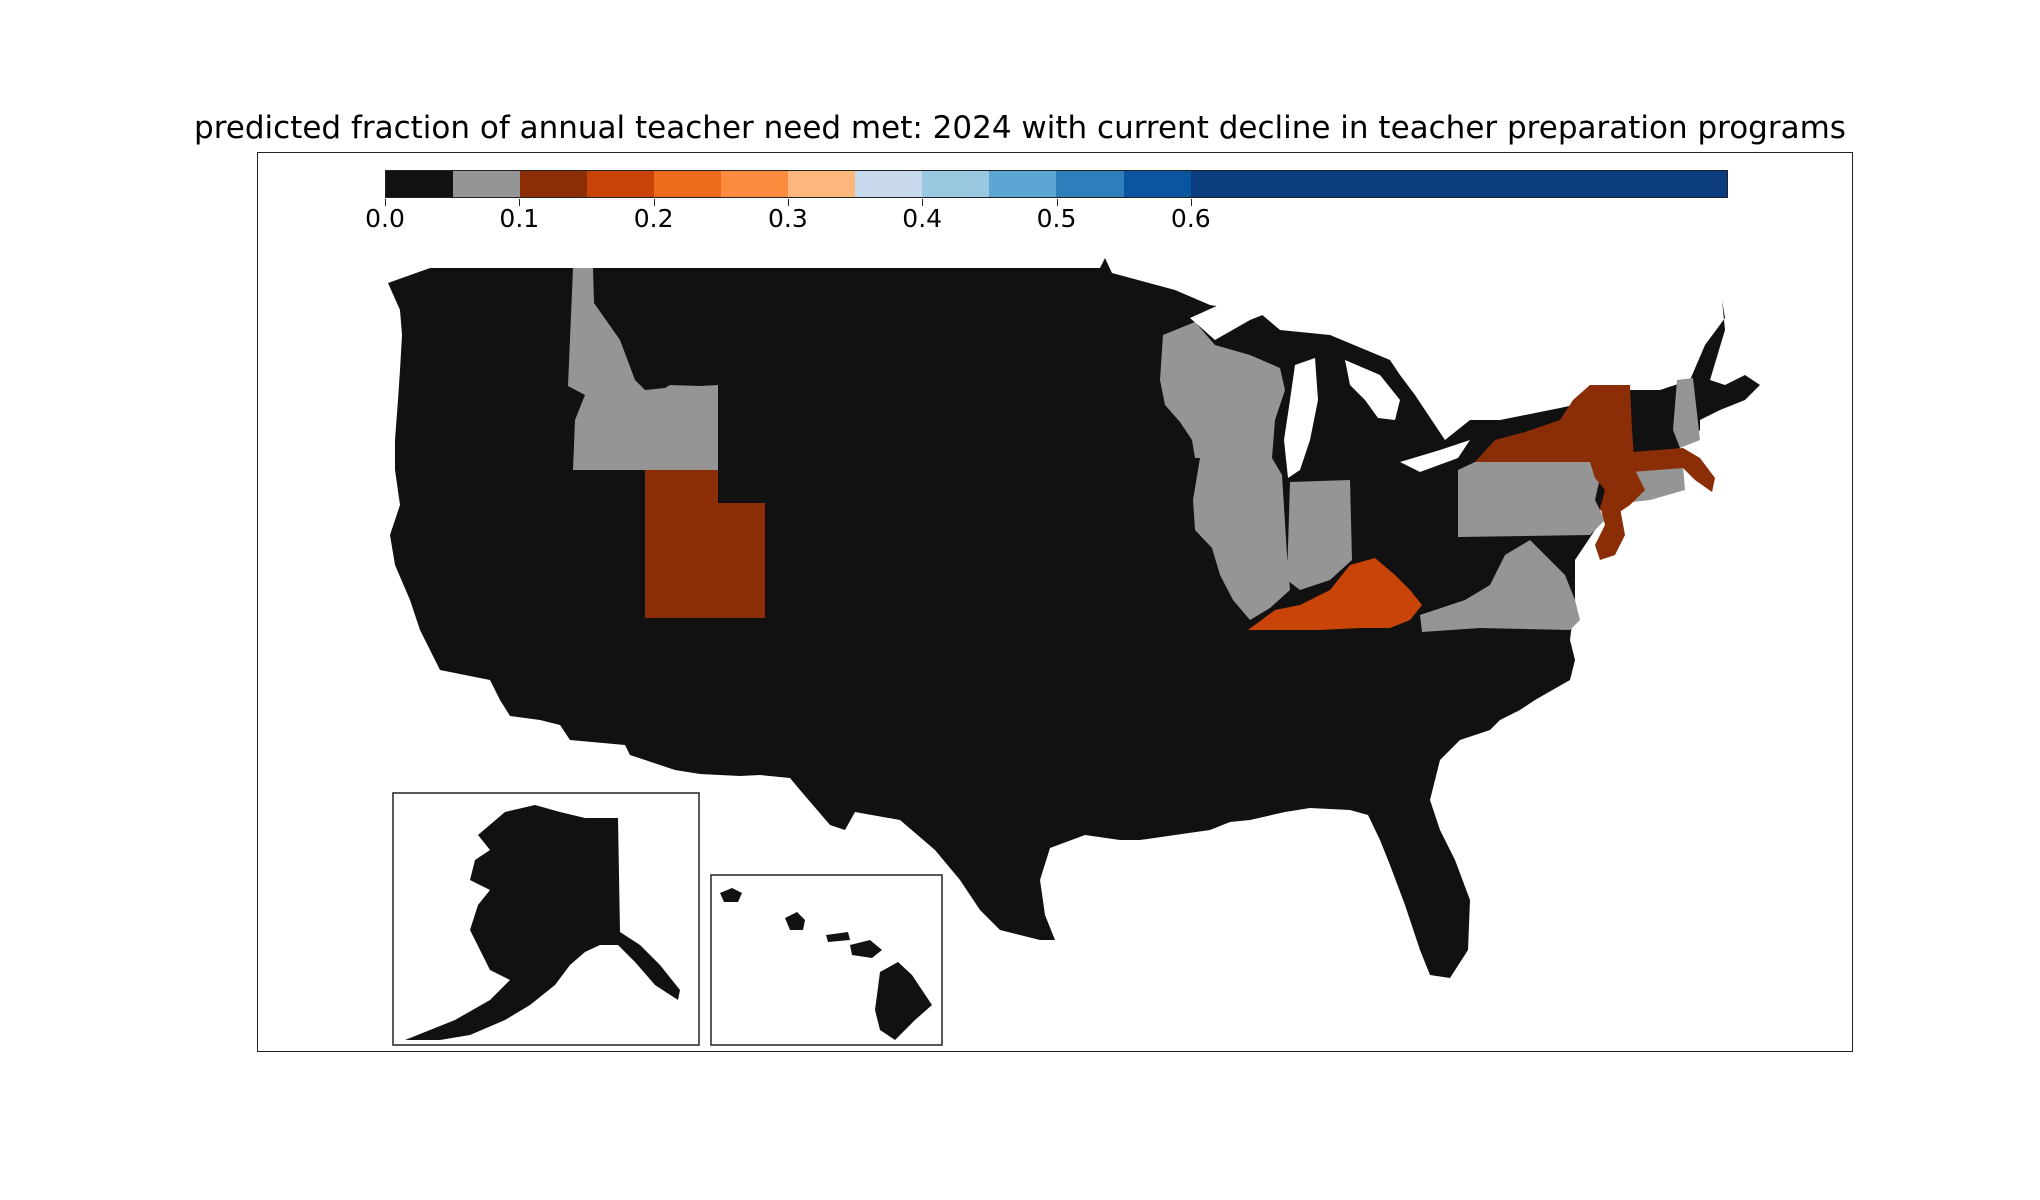 The height and width of the screenshot is (1200, 2040). What do you see at coordinates (643, 369) in the screenshot?
I see `state-idaho` at bounding box center [643, 369].